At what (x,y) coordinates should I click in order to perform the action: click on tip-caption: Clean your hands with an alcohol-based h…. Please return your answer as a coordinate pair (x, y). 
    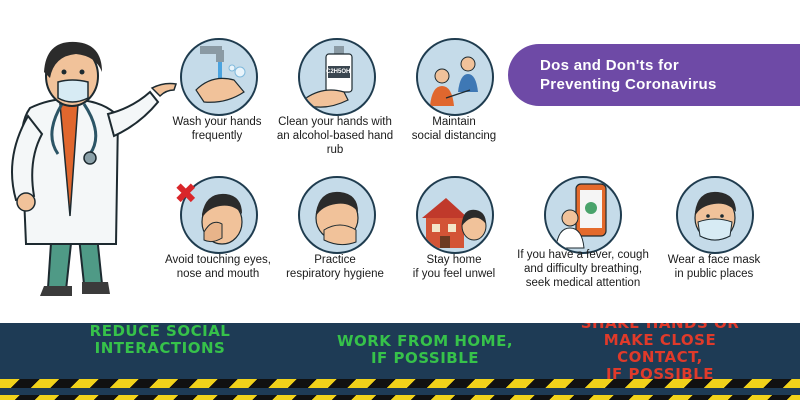
    Looking at the image, I should click on (335, 136).